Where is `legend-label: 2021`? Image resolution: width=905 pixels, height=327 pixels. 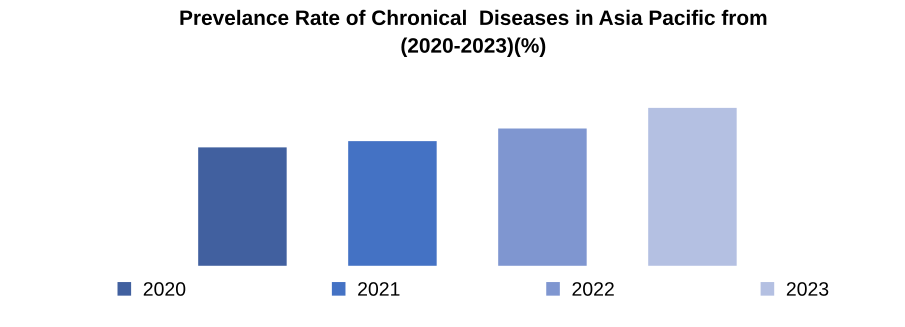 legend-label: 2021 is located at coordinates (379, 289).